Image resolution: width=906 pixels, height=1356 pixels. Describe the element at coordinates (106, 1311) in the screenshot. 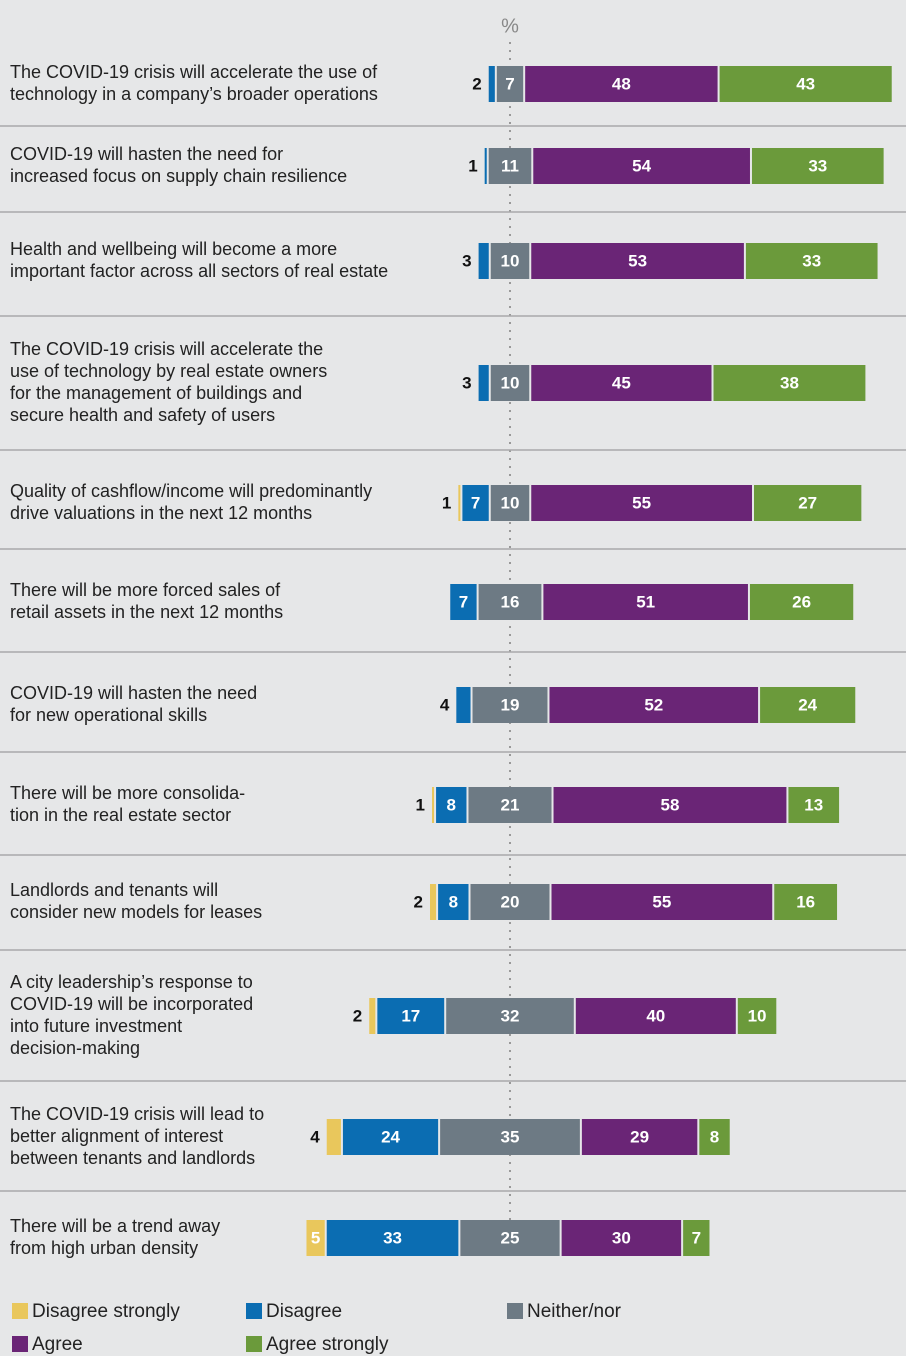

I see `legend-label: Disagree strongly` at that location.